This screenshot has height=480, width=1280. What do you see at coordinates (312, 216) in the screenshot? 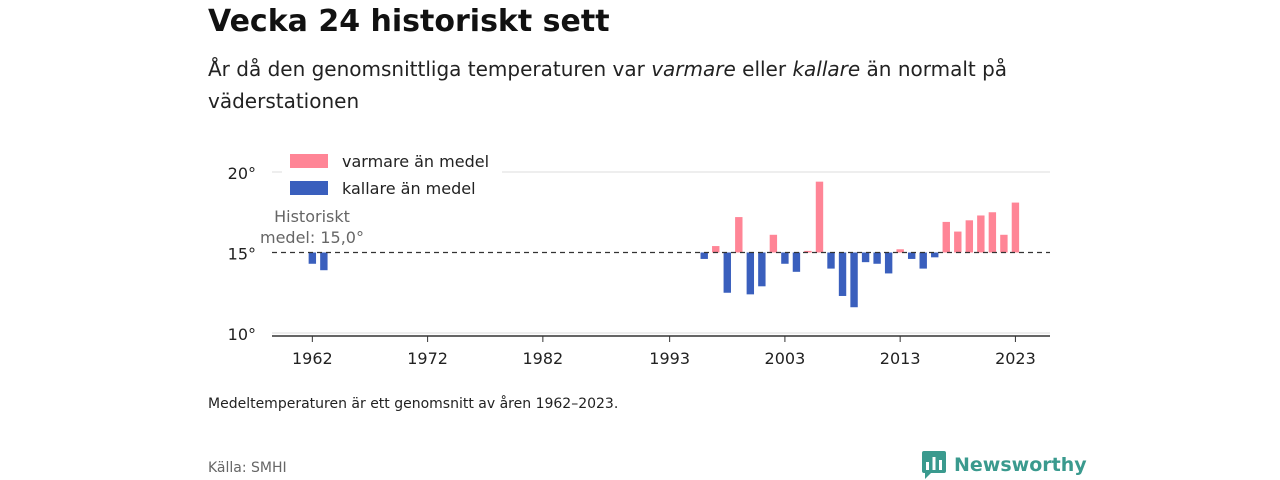
I see `baseline-label-line1: Historiskt` at bounding box center [312, 216].